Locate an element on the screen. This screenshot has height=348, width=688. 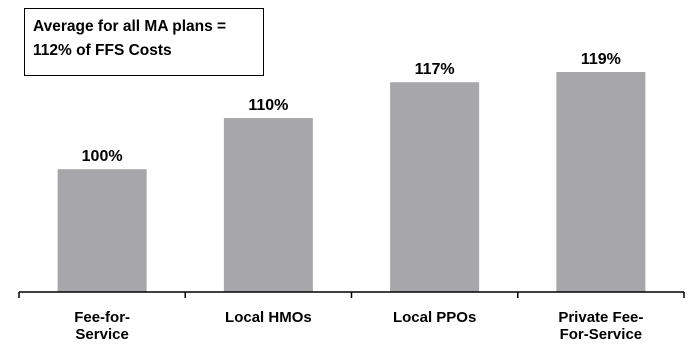
category-label: Local HMOs is located at coordinates (268, 317).